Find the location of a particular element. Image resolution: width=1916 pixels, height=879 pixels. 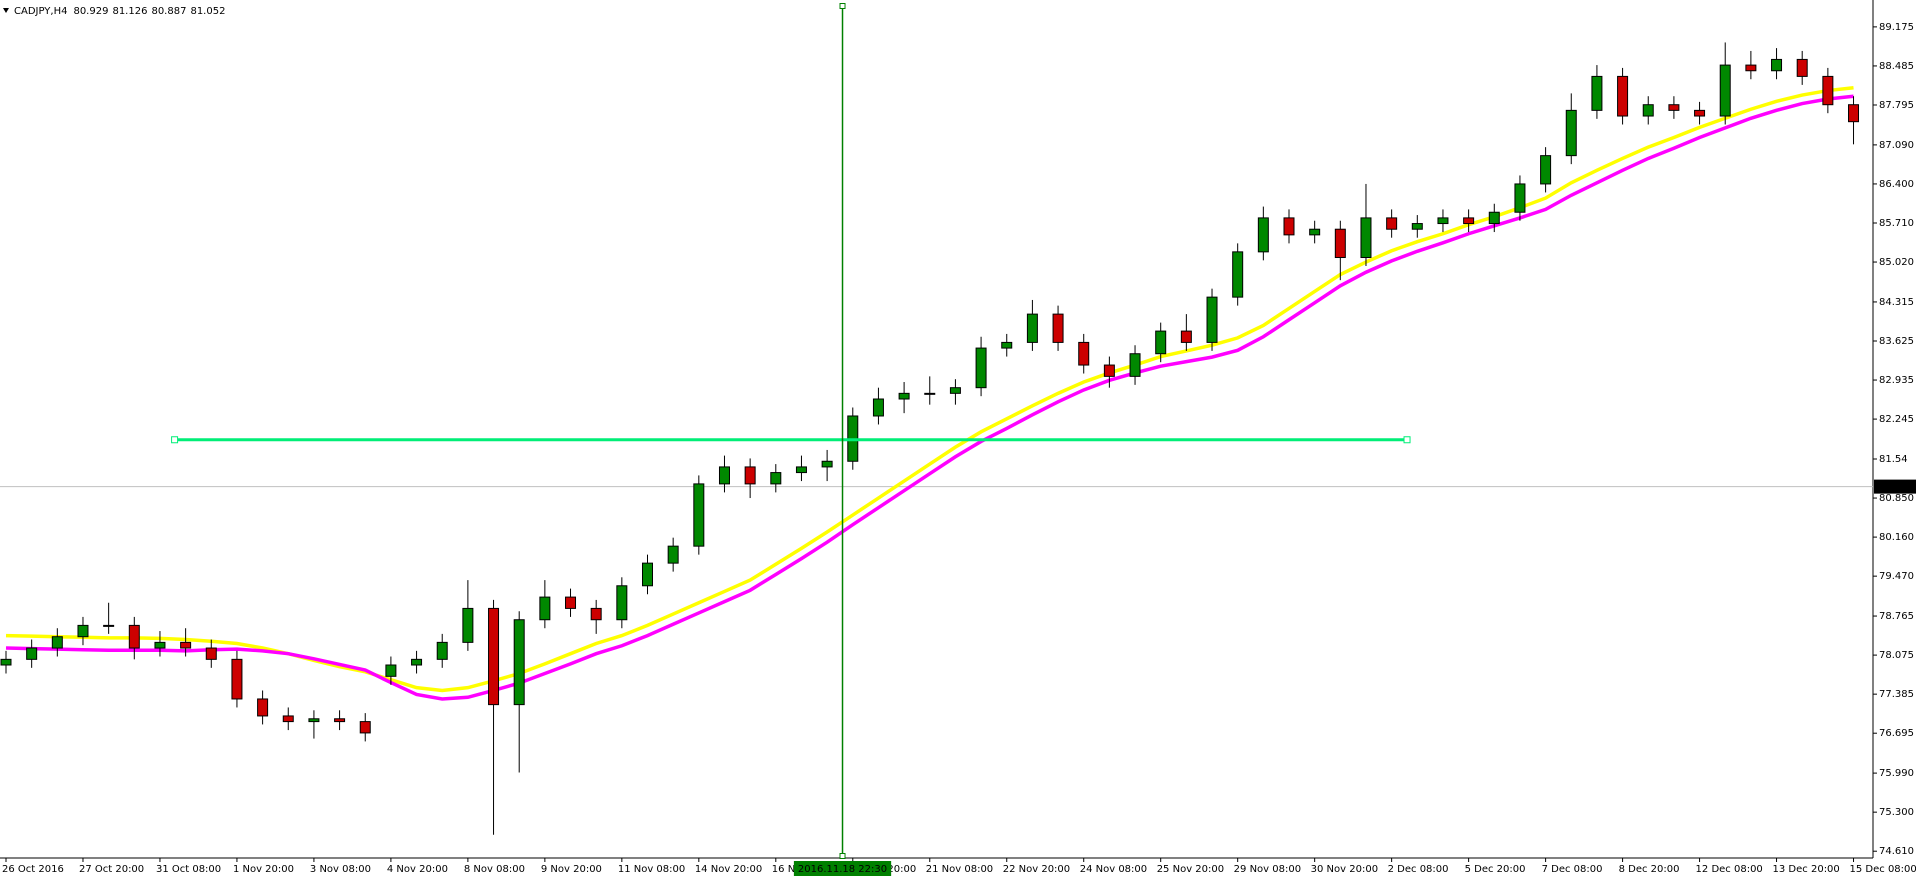

x-tick-label: 25 Nov 20:00 is located at coordinates (1190, 869).